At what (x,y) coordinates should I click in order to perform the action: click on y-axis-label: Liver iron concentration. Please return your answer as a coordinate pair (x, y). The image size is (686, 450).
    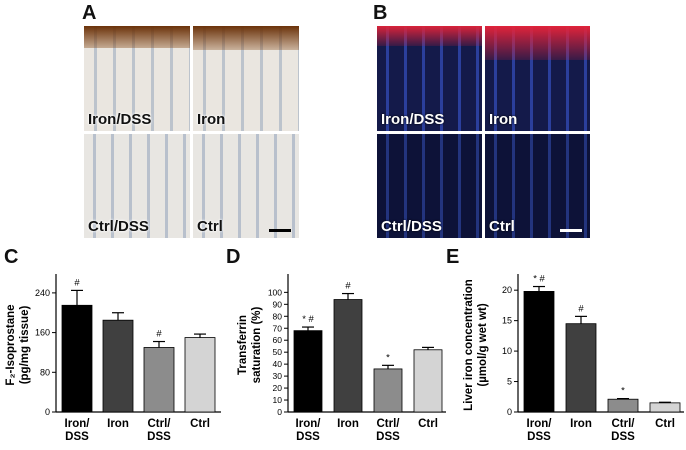
    Looking at the image, I should click on (469, 345).